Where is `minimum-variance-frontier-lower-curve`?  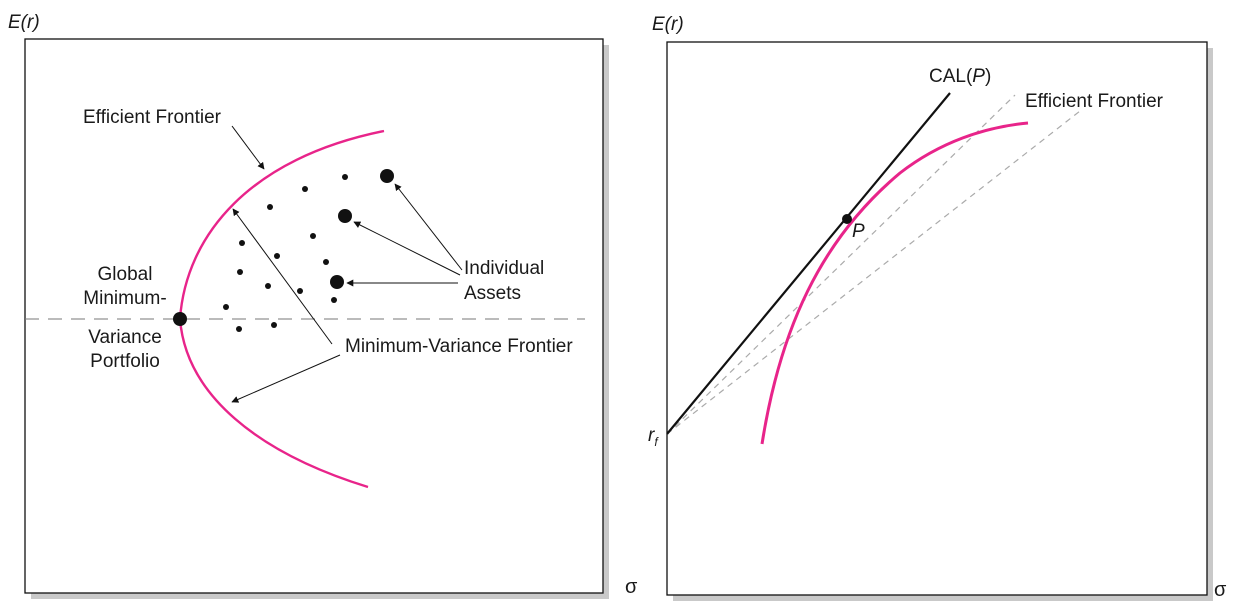
minimum-variance-frontier-lower-curve is located at coordinates (273, 403).